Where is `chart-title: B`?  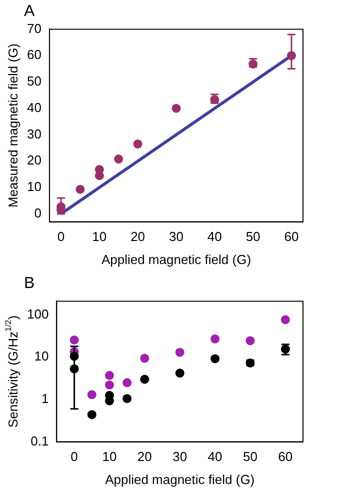
chart-title: B is located at coordinates (29, 283).